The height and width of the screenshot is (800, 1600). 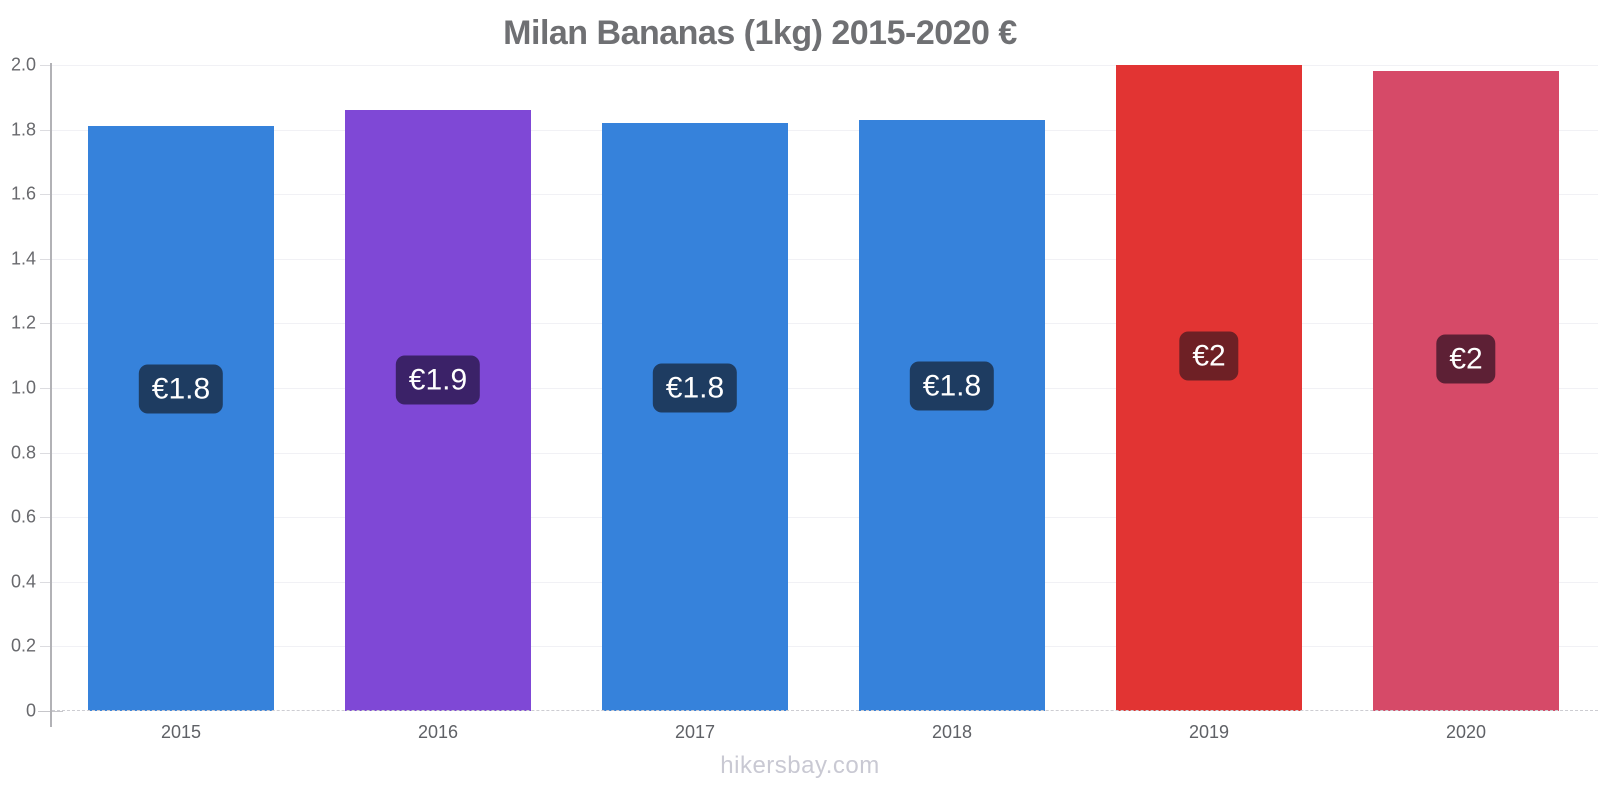 I want to click on x-tick-label: 2015, so click(x=181, y=732).